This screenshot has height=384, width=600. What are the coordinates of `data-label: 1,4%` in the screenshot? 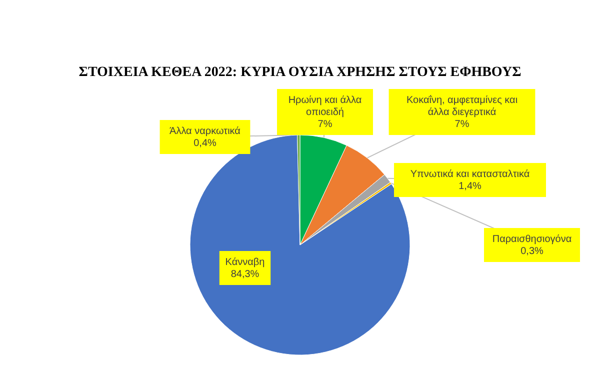 It's located at (470, 186).